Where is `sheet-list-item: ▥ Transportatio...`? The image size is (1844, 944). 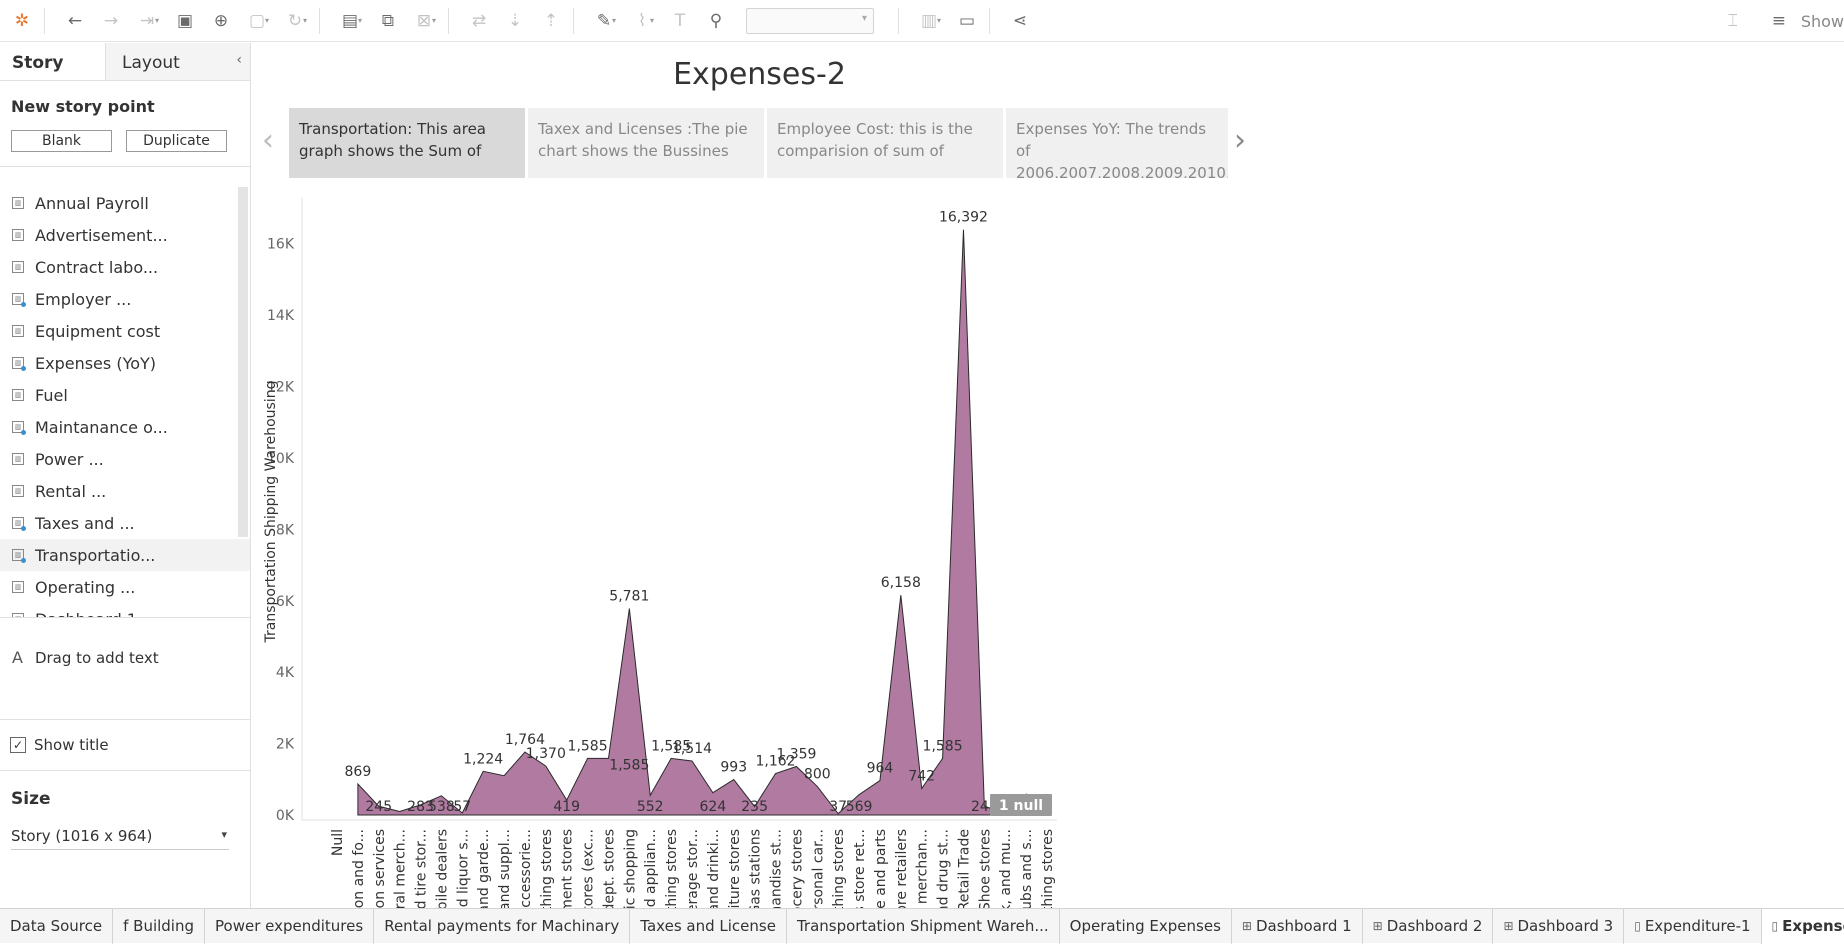
sheet-list-item: ▥ Transportatio... is located at coordinates (125, 555).